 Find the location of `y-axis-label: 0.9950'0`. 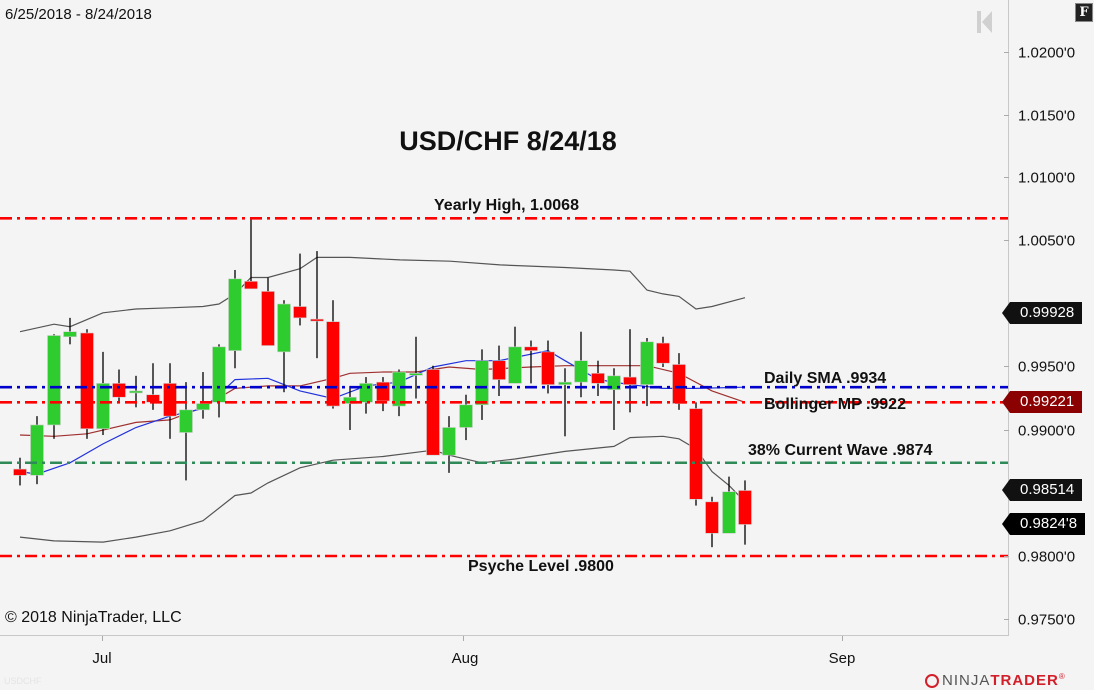

y-axis-label: 0.9950'0 is located at coordinates (1047, 367).